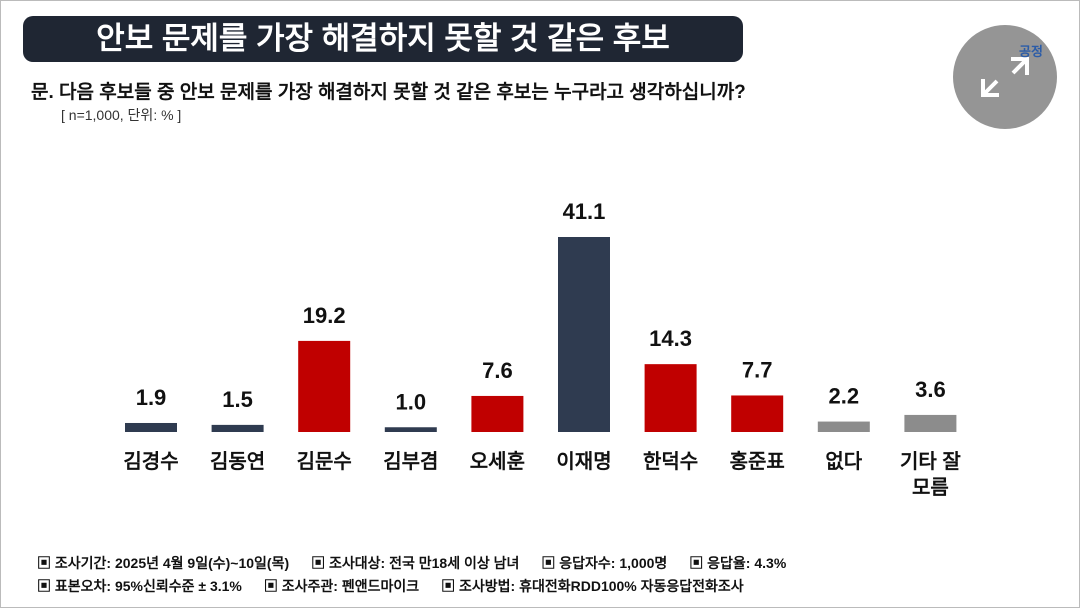  What do you see at coordinates (151, 397) in the screenshot?
I see `value-label: 1.9` at bounding box center [151, 397].